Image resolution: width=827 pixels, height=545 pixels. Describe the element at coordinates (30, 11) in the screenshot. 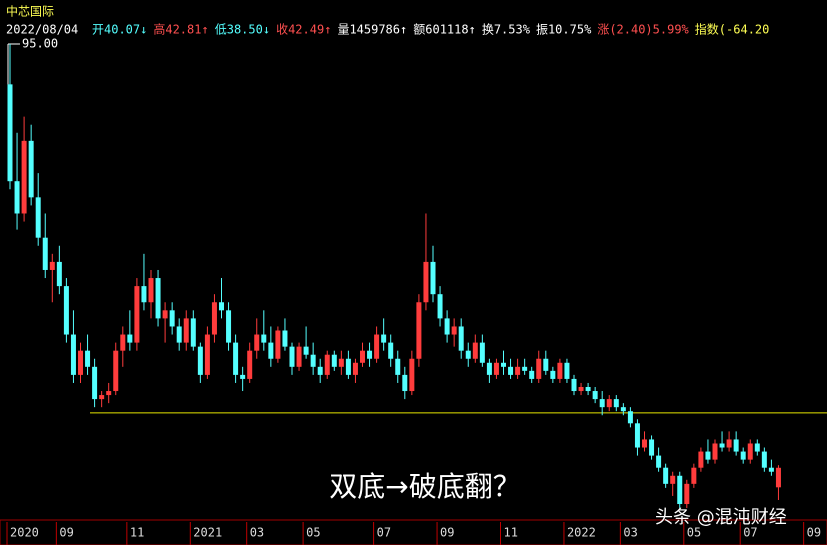

I see `chart-title: 中芯国际` at that location.